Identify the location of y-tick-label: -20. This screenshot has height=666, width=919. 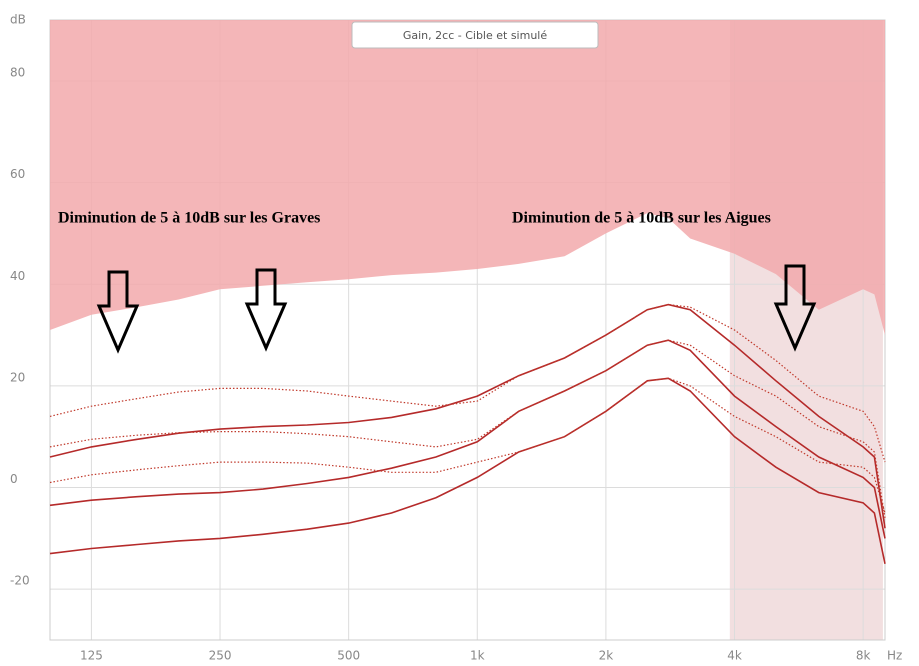
(20, 581).